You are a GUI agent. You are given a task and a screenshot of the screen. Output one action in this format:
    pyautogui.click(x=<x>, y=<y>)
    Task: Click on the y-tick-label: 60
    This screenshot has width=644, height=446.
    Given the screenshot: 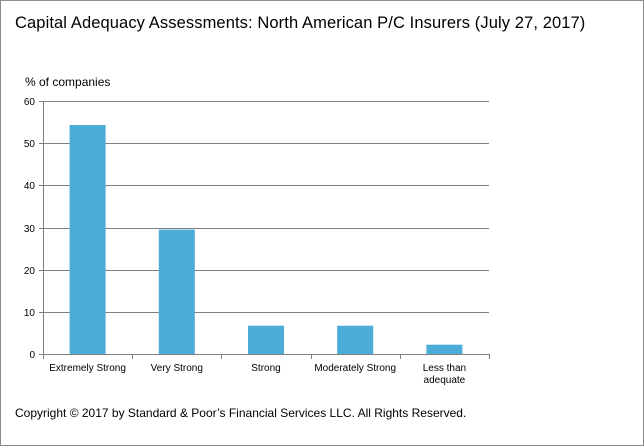 What is the action you would take?
    pyautogui.click(x=30, y=102)
    